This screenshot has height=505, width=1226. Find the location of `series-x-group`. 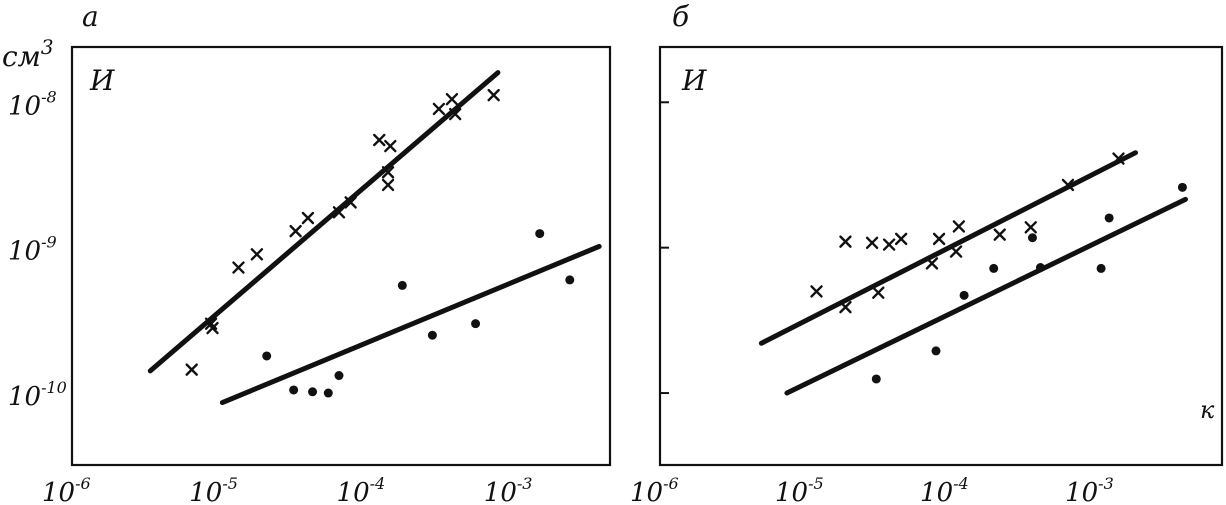

series-x-group is located at coordinates (948, 248).